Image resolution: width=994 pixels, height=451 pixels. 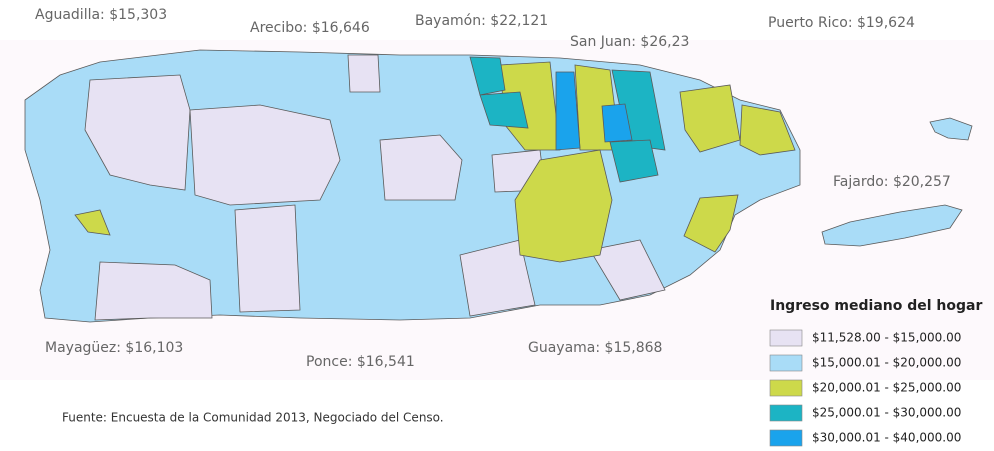 I want to click on city-label: Bayamón: $22,121, so click(x=481, y=21).